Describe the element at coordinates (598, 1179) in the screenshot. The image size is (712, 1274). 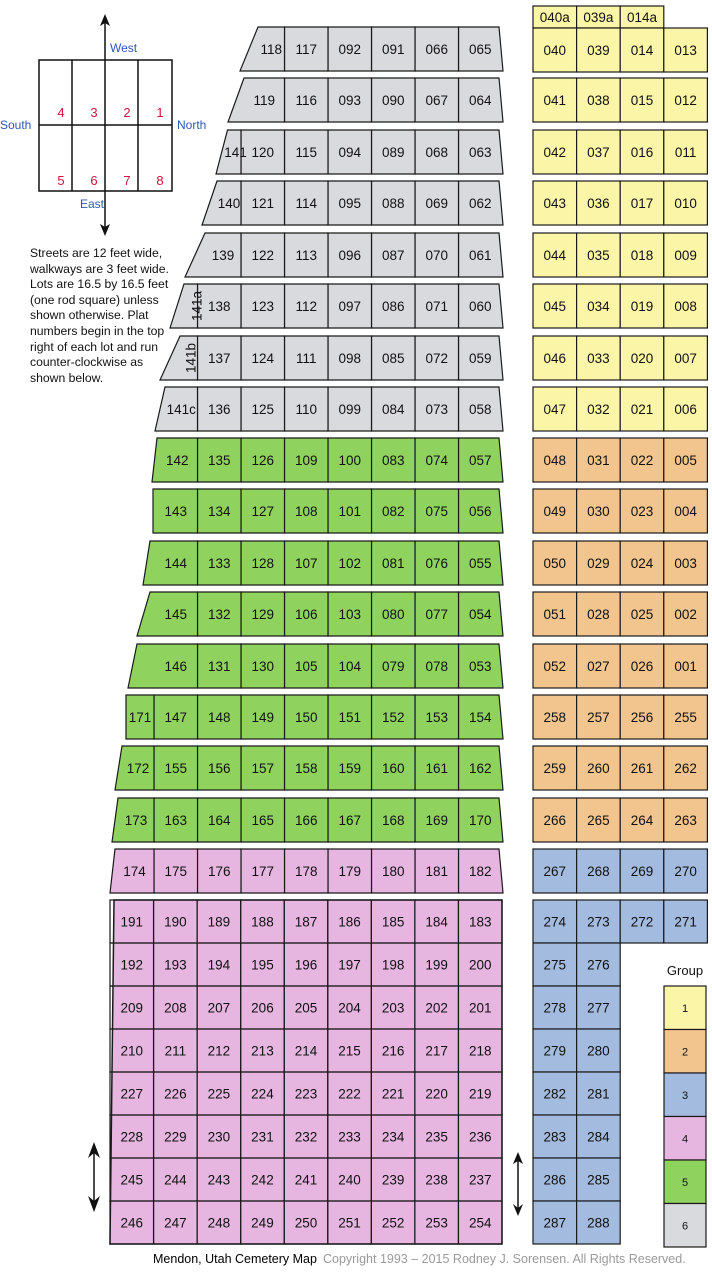
I see `lot-cell: 285` at that location.